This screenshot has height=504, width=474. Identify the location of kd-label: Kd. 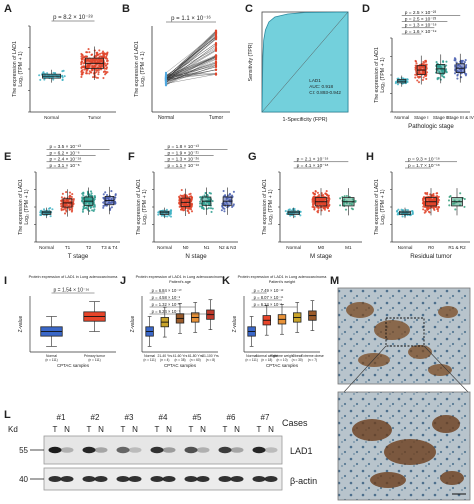
(13, 429).